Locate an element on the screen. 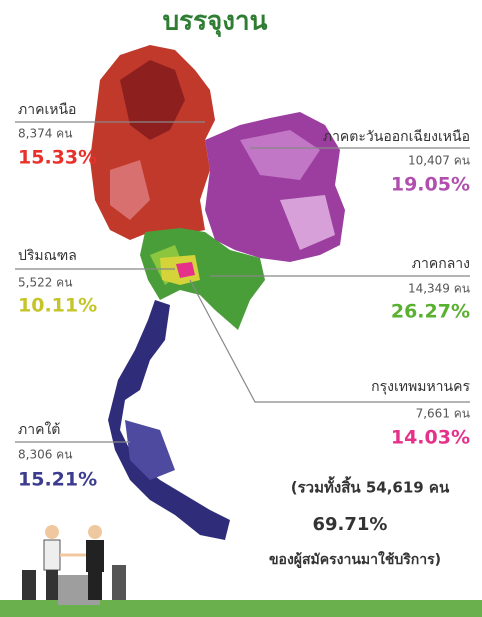 Image resolution: width=482 pixels, height=617 pixels. leader-line is located at coordinates (329, 341).